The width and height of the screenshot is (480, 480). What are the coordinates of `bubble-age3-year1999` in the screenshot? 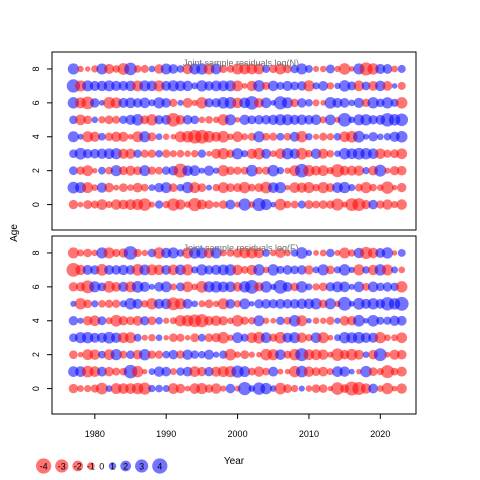 It's located at (230, 337).